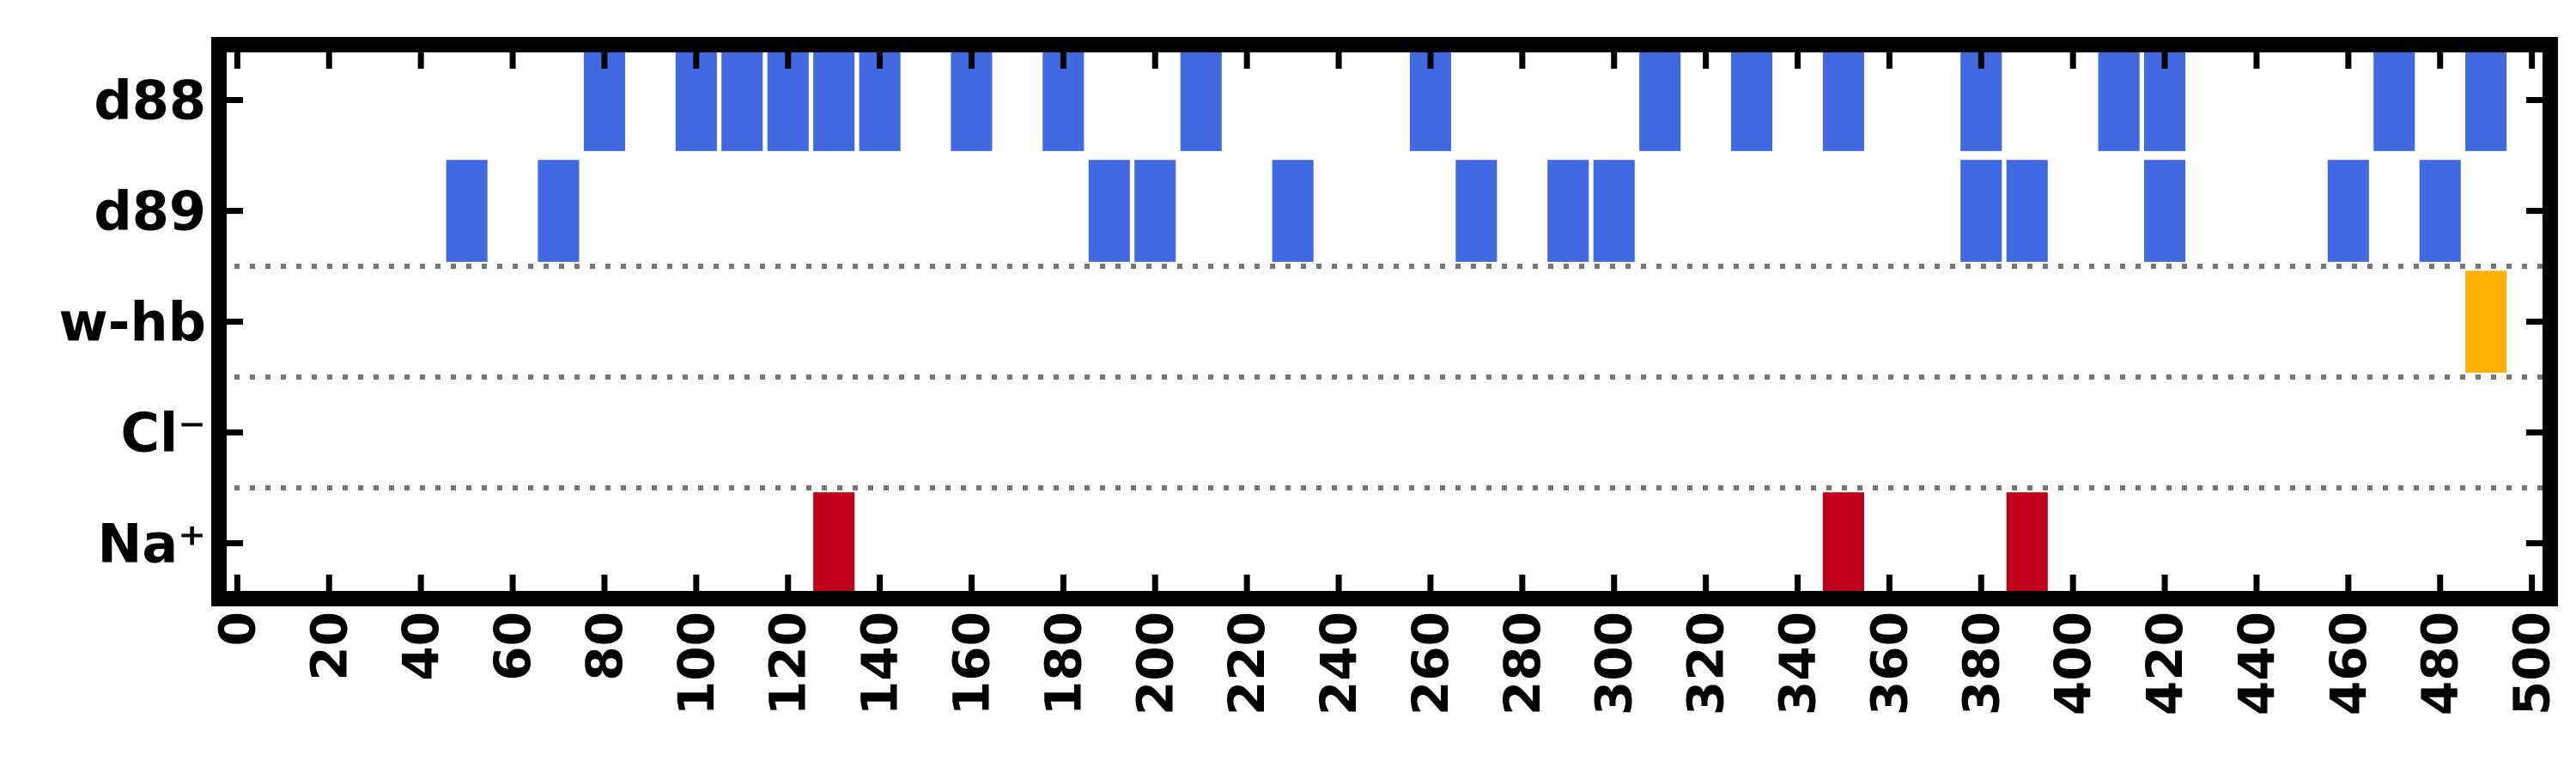 The height and width of the screenshot is (773, 2576). Describe the element at coordinates (150, 211) in the screenshot. I see `y-tick-label: d89` at that location.